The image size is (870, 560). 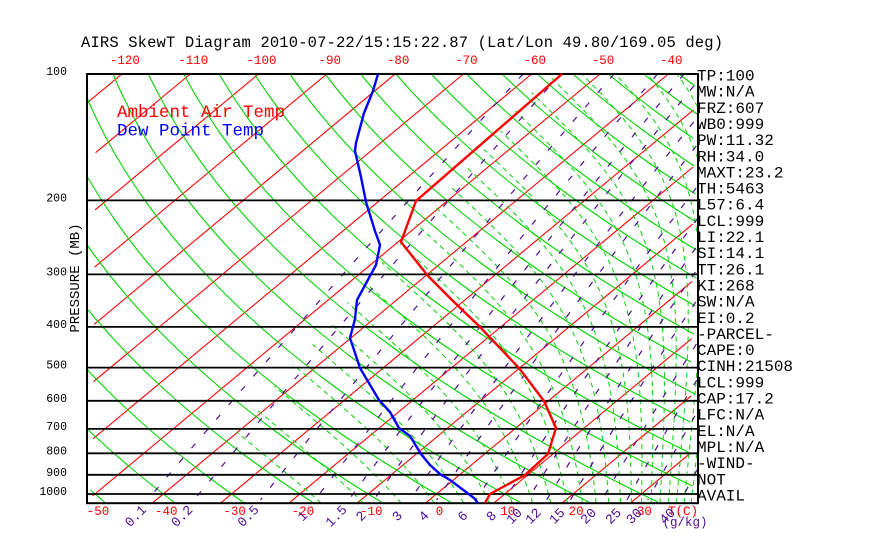 What do you see at coordinates (137, 517) in the screenshot?
I see `svg-text: 0.1` at bounding box center [137, 517].